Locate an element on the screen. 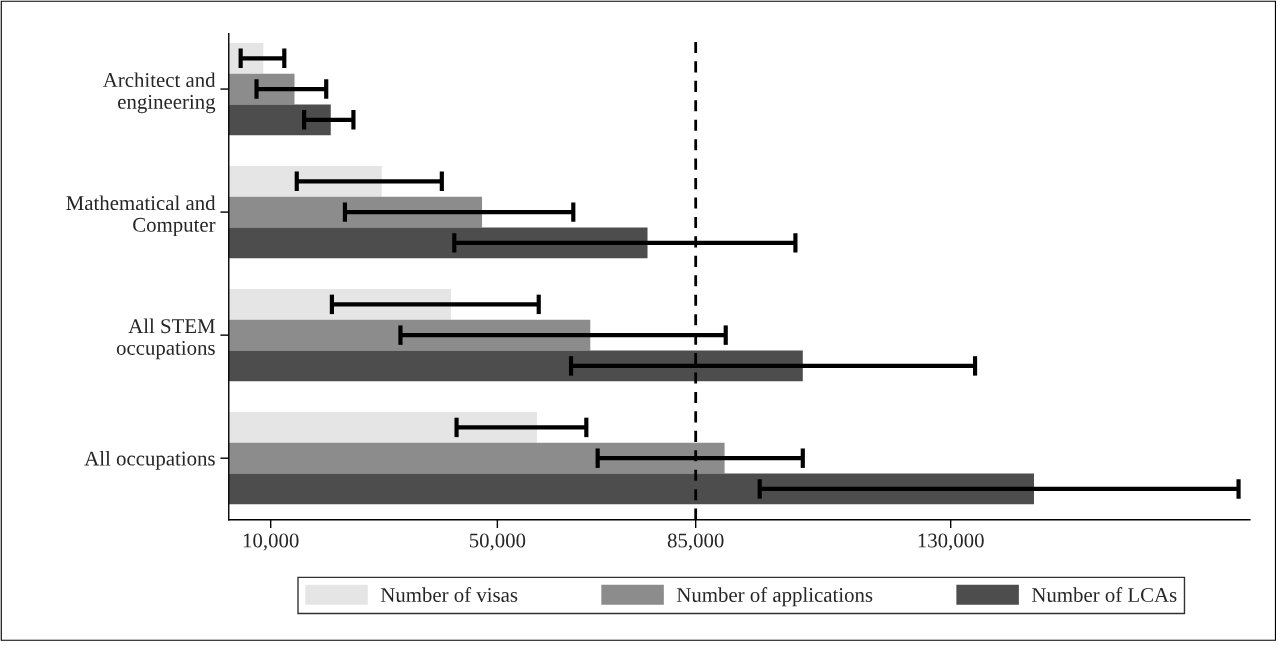  legend-label: Number of LCAs is located at coordinates (1104, 594).